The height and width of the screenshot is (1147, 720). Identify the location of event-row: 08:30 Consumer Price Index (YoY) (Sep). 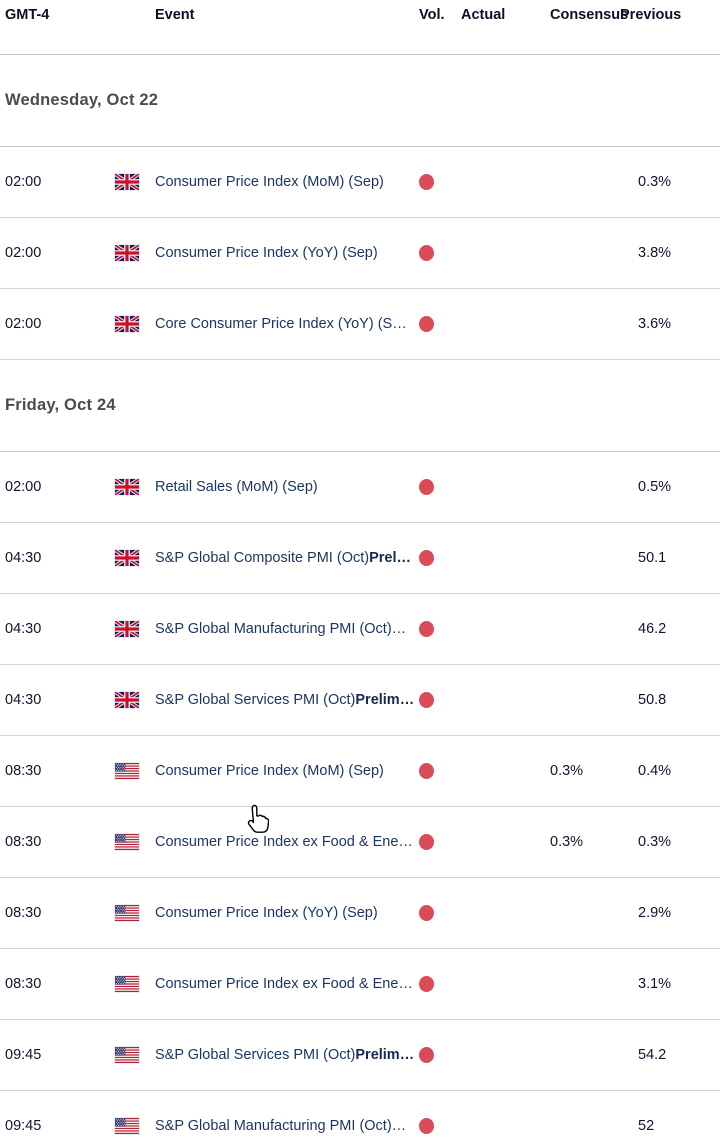
(360, 913).